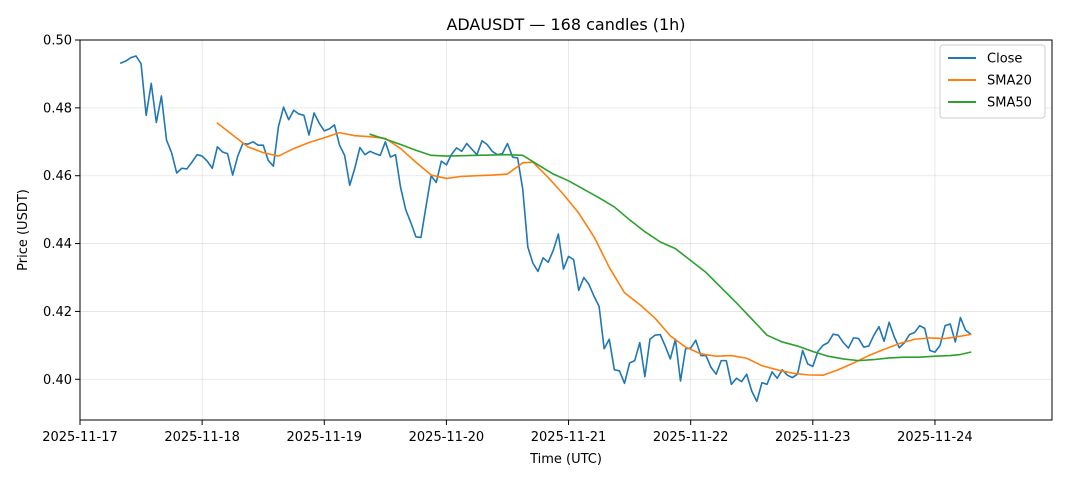  I want to click on legend: Close SMA20 SMA50, so click(992, 81).